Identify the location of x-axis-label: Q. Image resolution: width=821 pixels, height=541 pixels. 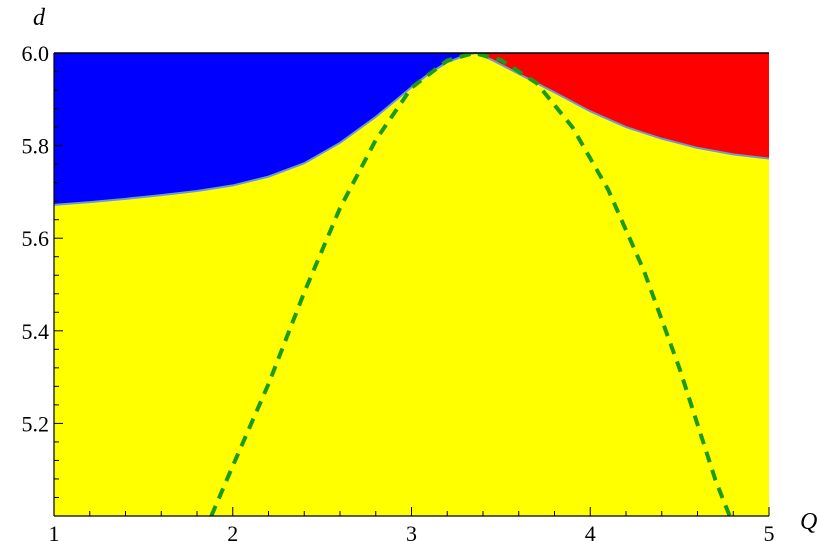
(808, 522).